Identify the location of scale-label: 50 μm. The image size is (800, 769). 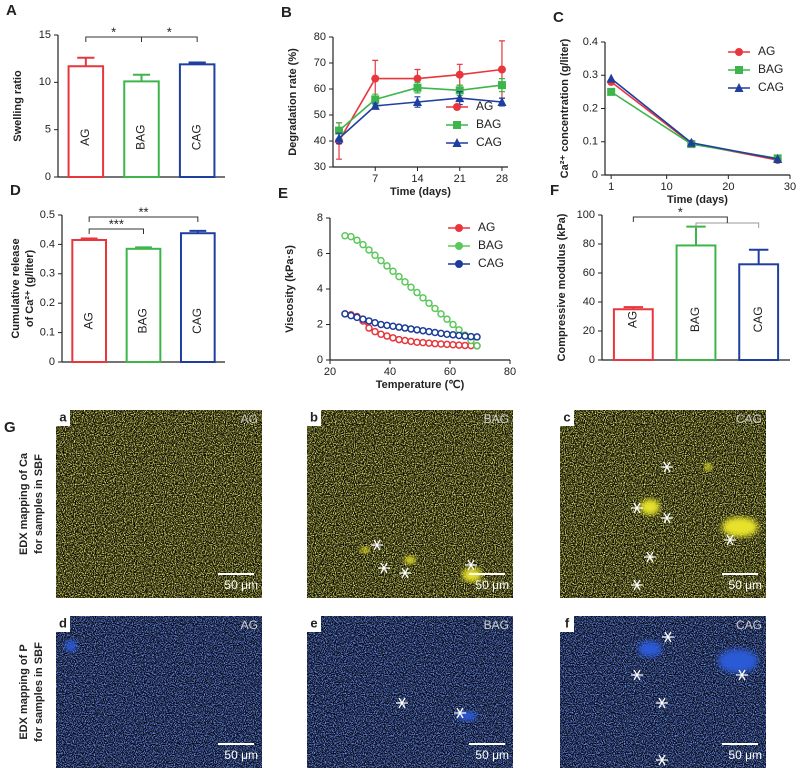
(241, 755).